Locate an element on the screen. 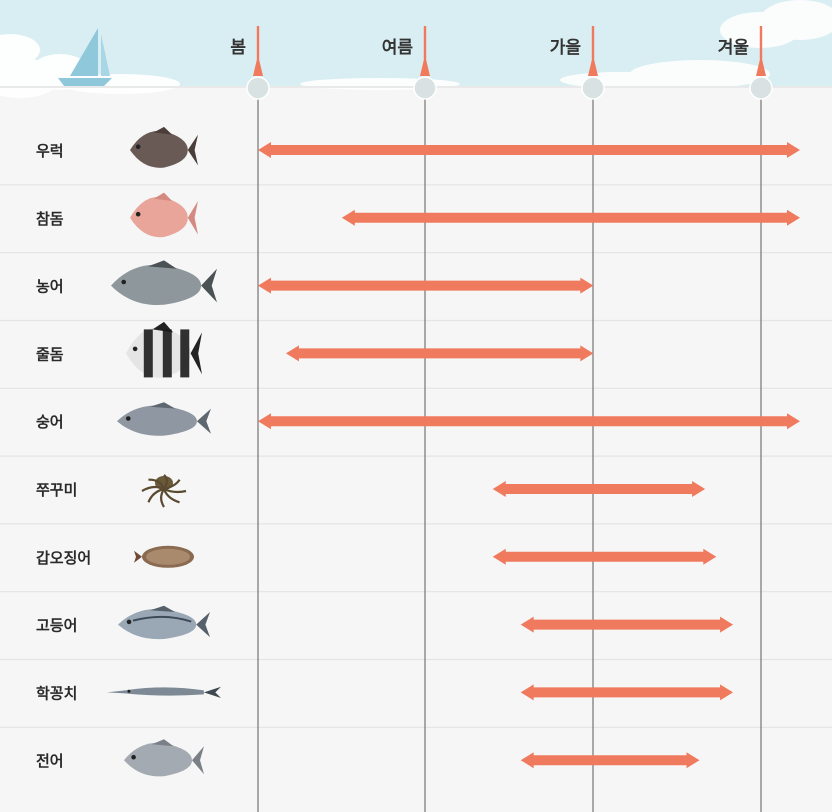 The image size is (832, 812). fish-row: 줄돔 is located at coordinates (315, 349).